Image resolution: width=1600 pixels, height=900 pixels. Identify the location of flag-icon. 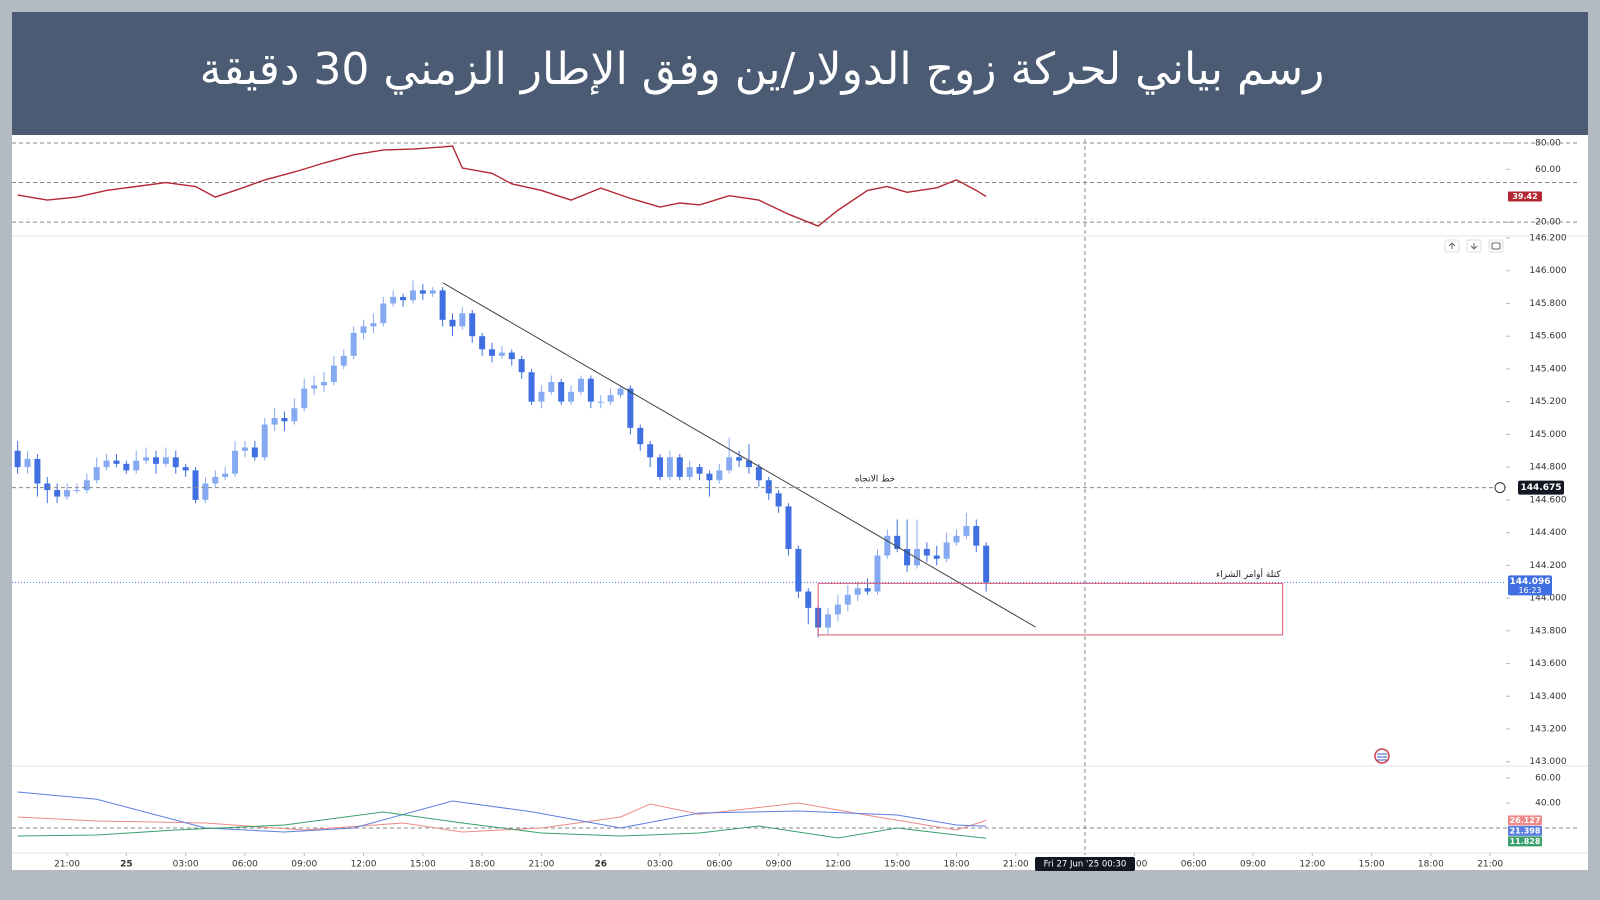
(1382, 757).